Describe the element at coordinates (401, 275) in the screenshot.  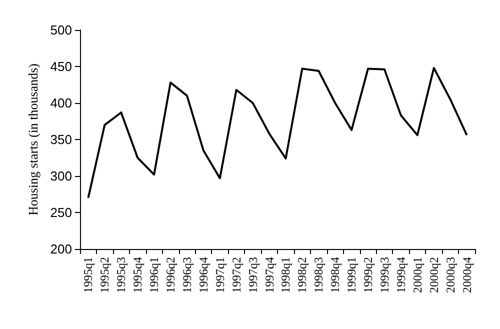
I see `x-tick-label: 1999q4` at that location.